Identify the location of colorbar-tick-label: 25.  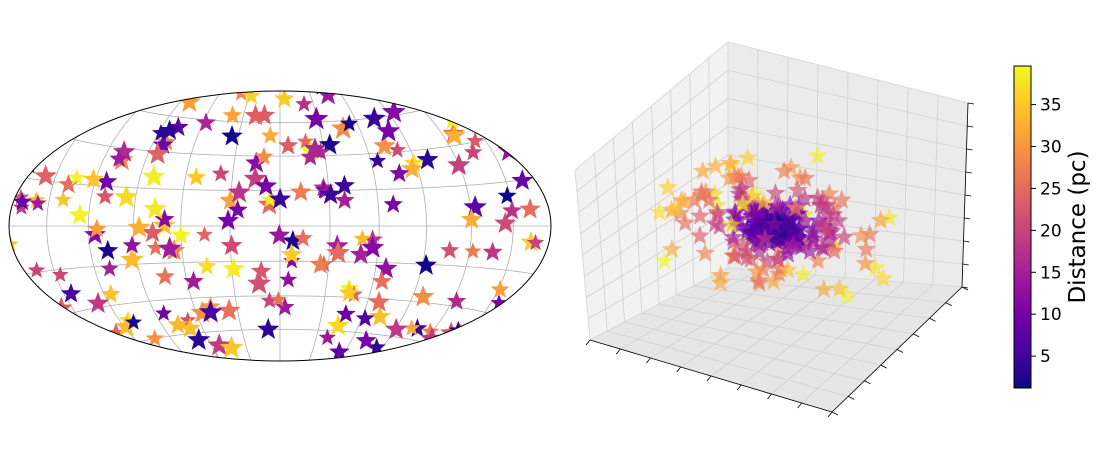
(1051, 189).